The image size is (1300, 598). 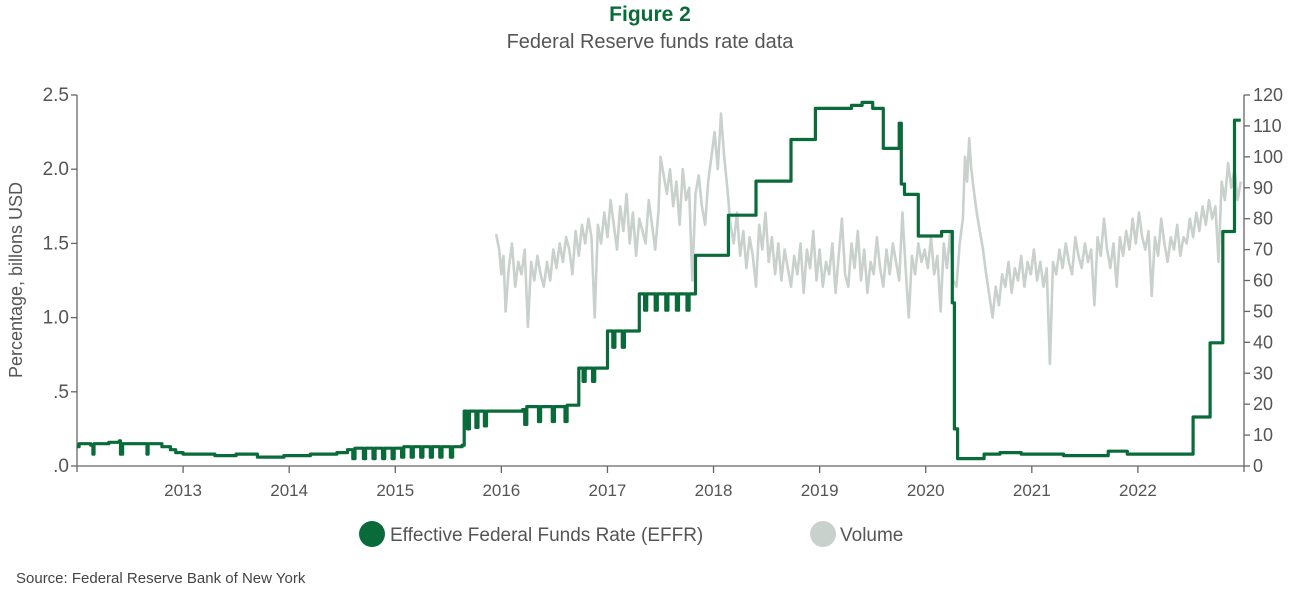 What do you see at coordinates (61, 392) in the screenshot?
I see `y-tick-label: .5` at bounding box center [61, 392].